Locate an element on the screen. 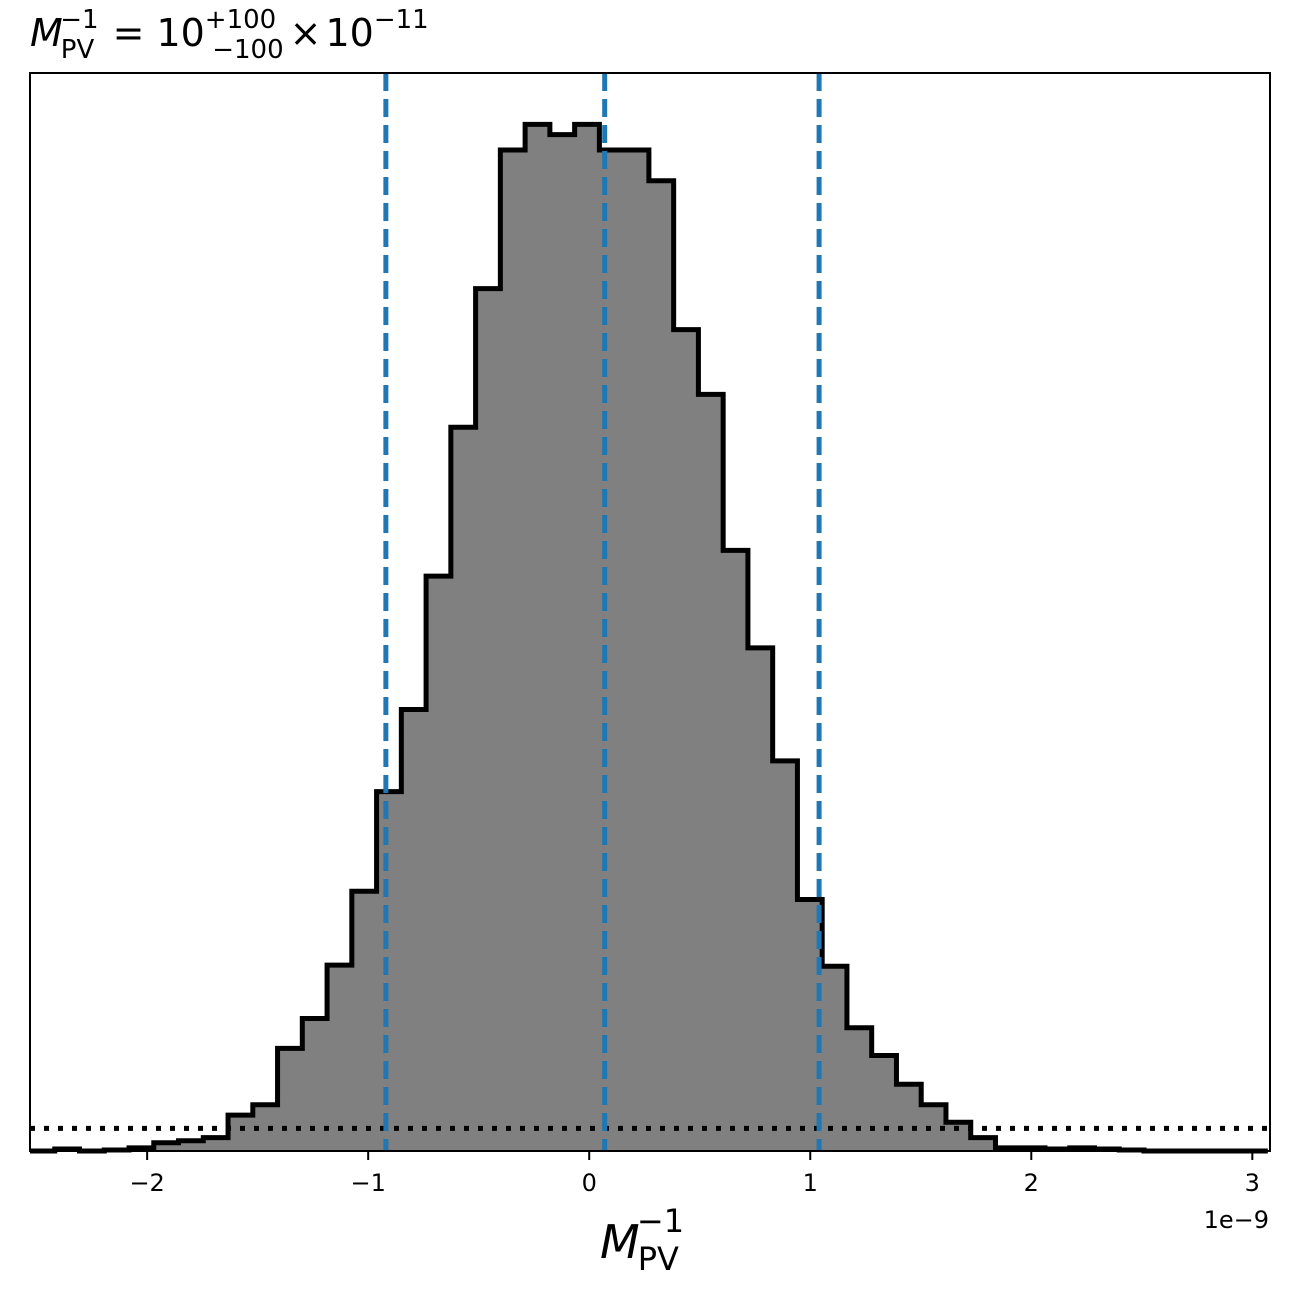  title-lower-error: −100 is located at coordinates (247, 50).